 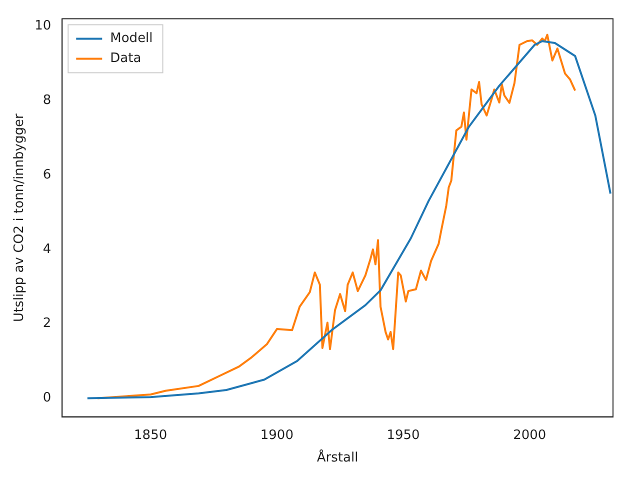 I want to click on x-tick-label: 2000, so click(x=529, y=435).